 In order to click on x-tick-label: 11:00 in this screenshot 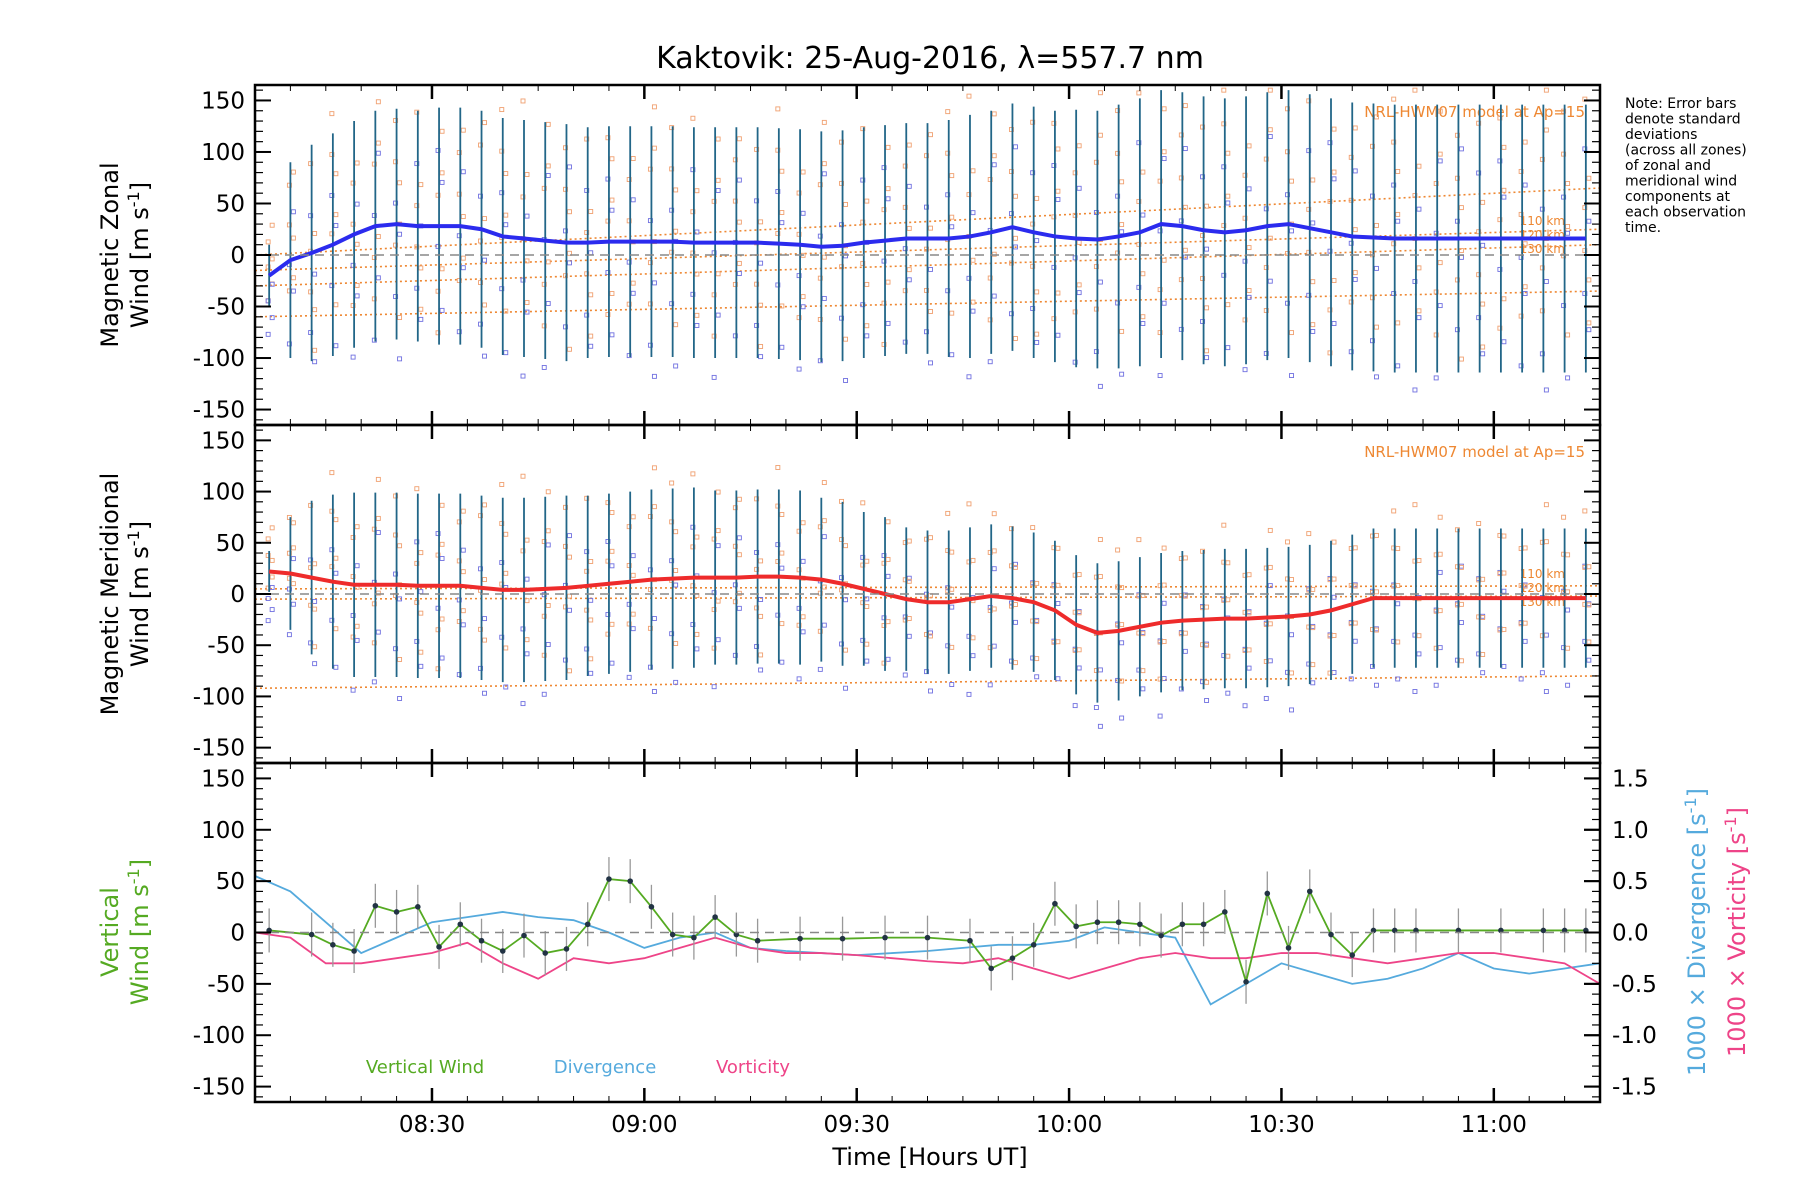, I will do `click(1494, 1125)`.